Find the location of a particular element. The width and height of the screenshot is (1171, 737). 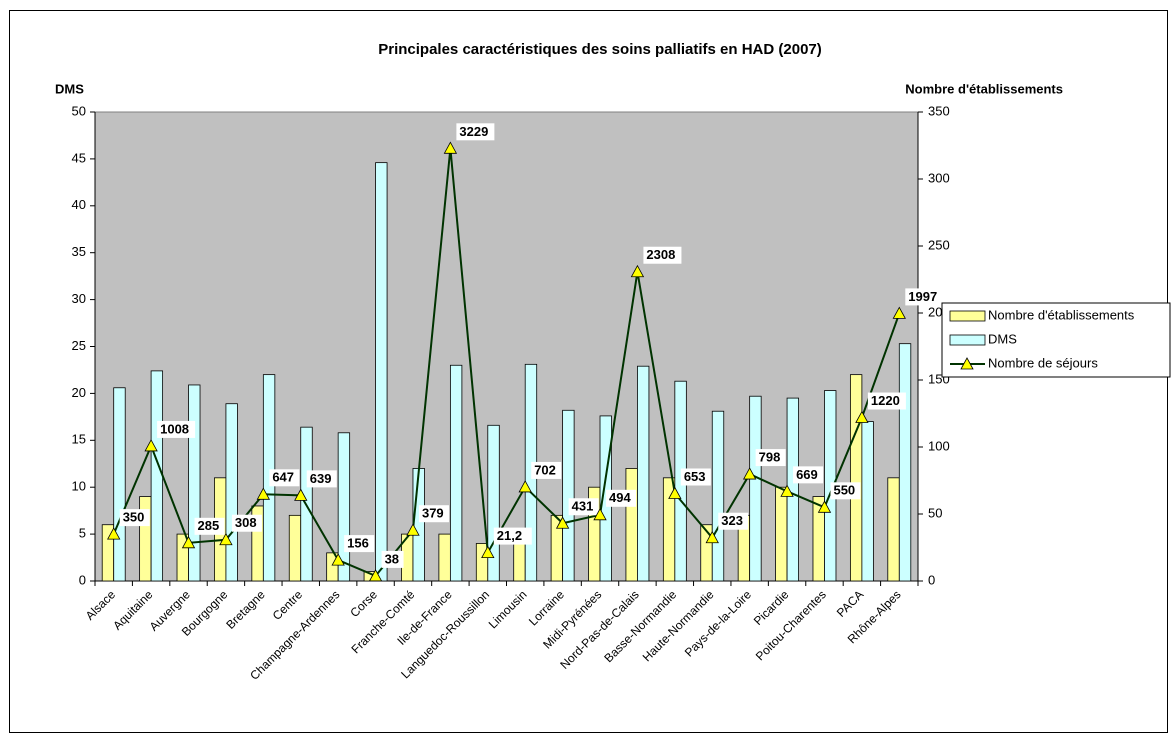

data-label: 798 is located at coordinates (770, 457).